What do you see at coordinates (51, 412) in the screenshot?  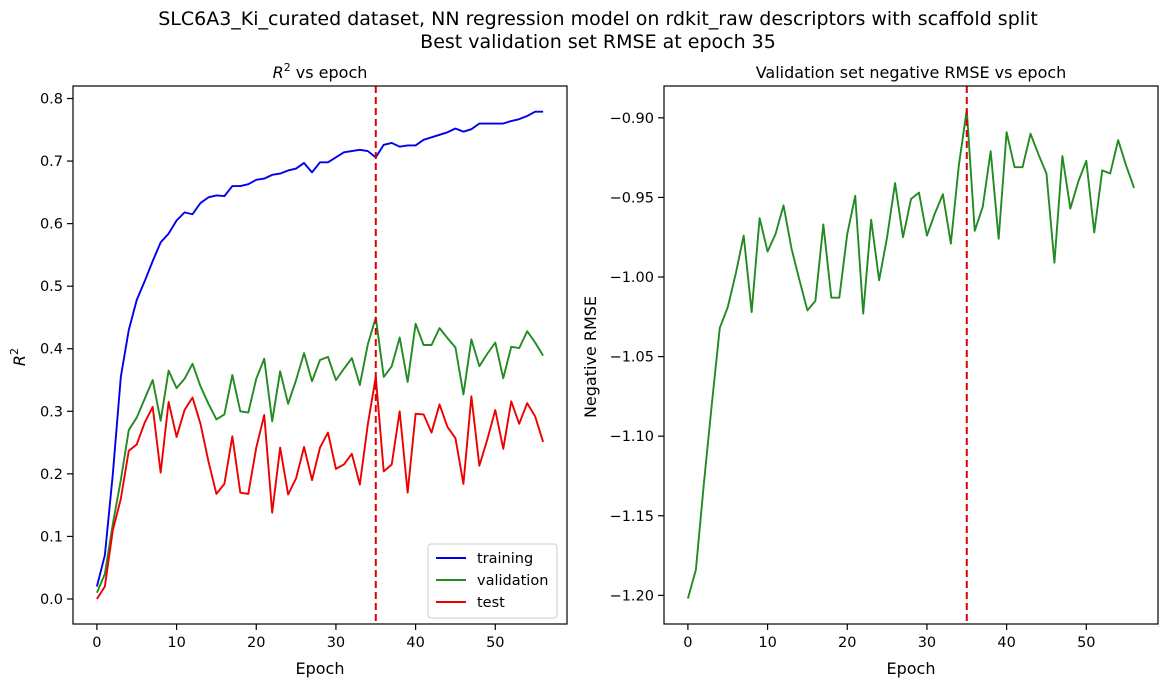 I see `r2-y-tick-label: 0.3` at bounding box center [51, 412].